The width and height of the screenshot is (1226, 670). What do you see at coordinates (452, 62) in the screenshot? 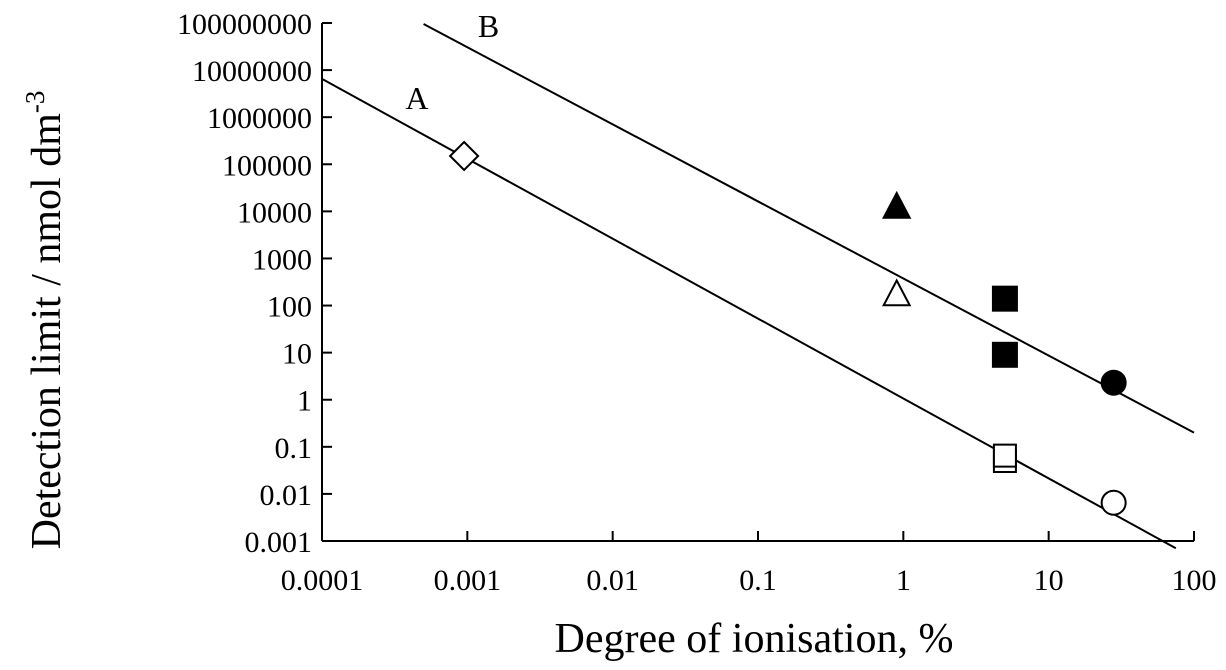
I see `line-labels: AB` at bounding box center [452, 62].